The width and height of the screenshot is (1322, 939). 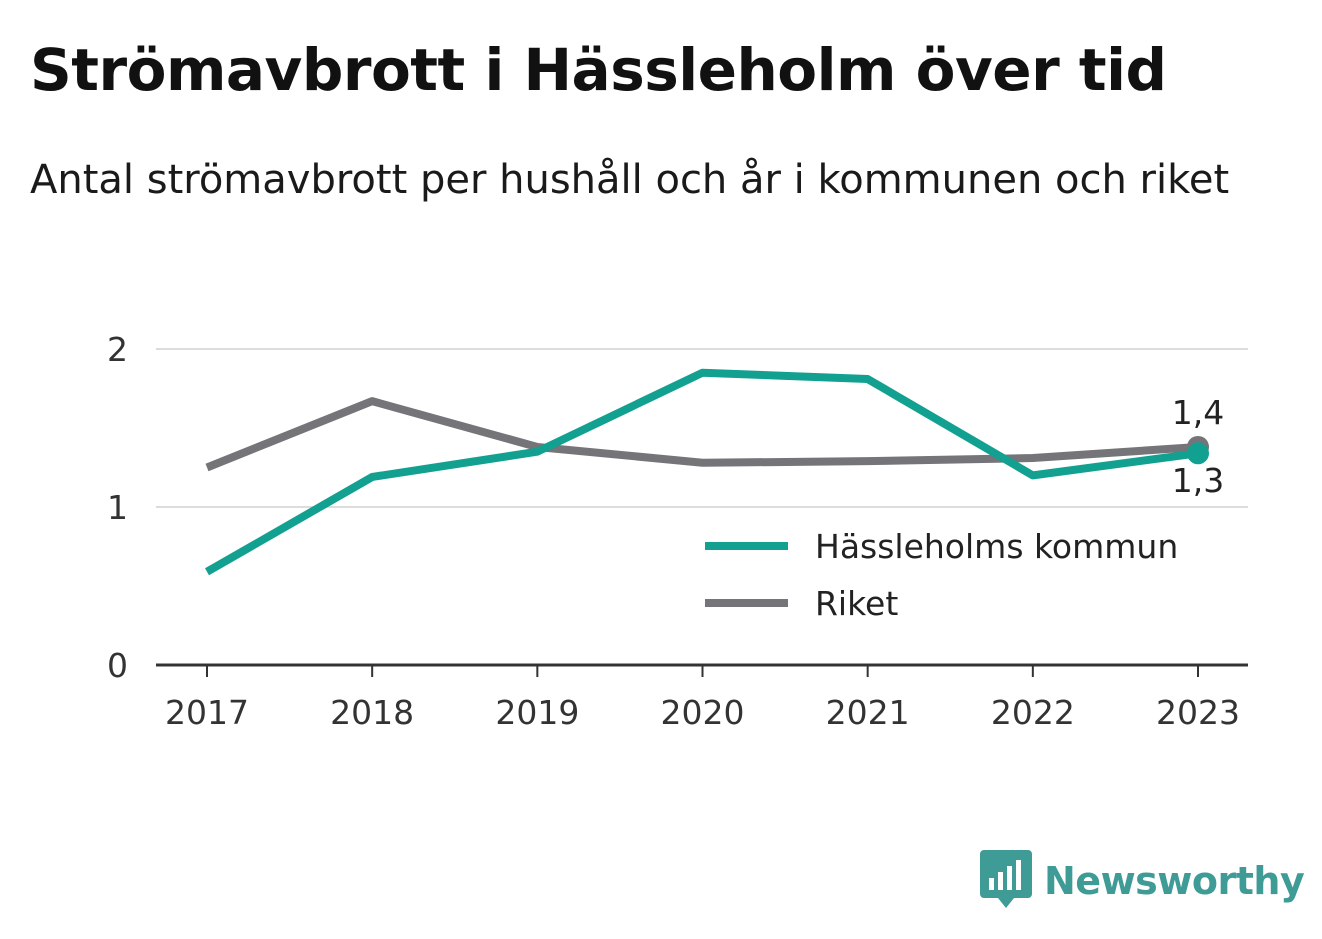 I want to click on series-line, so click(x=702, y=434).